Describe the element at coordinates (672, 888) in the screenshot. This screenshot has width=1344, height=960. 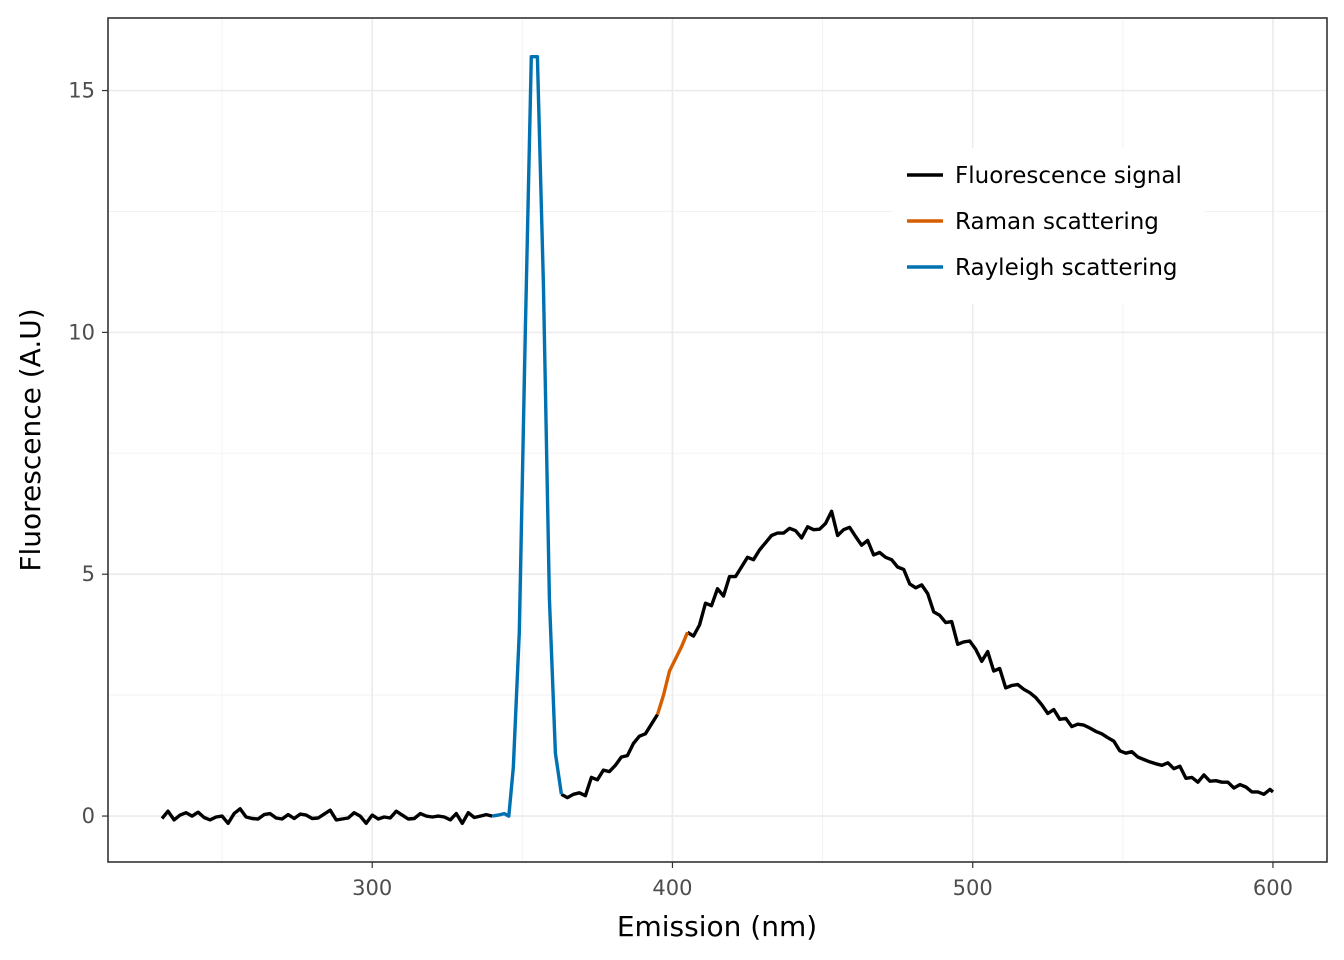
I see `x-tick-label: 400` at that location.